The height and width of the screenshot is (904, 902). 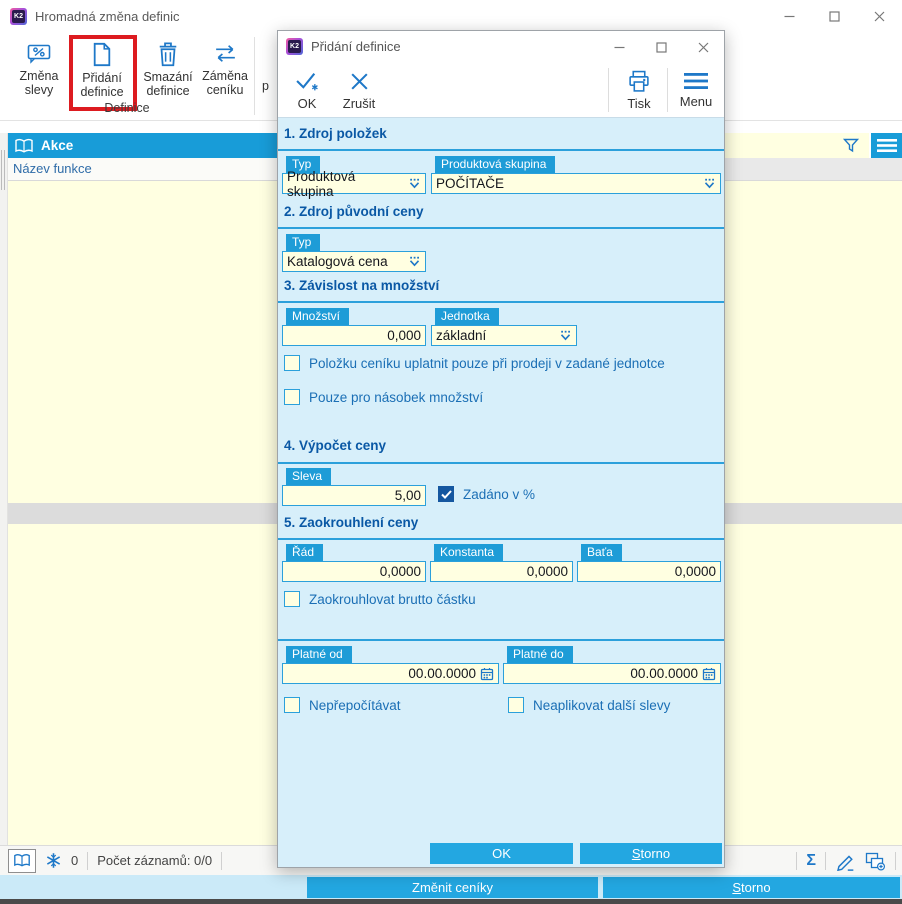 I want to click on printer-icon, so click(x=639, y=81).